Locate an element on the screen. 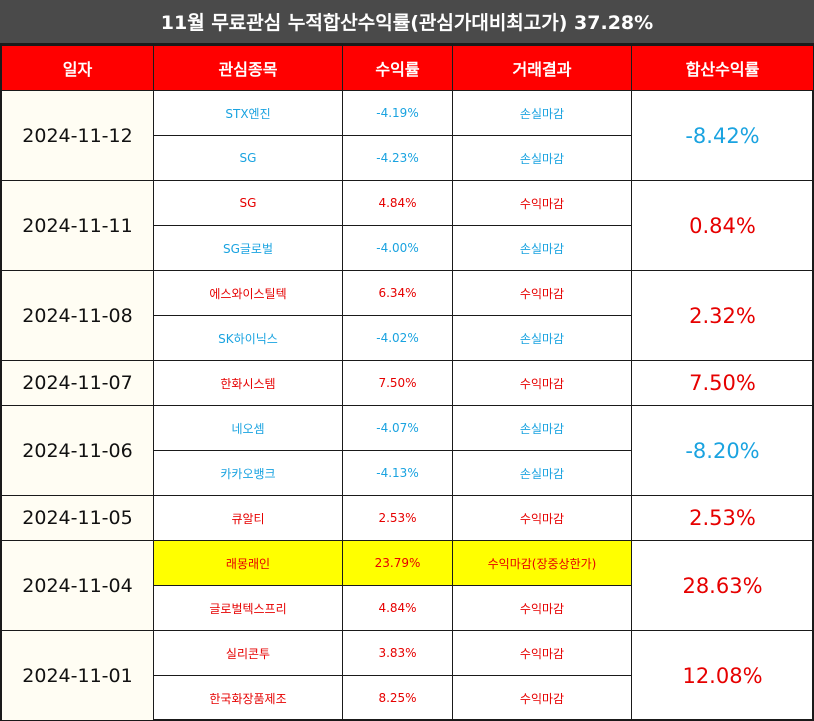  table-row: 카카오뱅크 -4.13% 손실마감 is located at coordinates (408, 473).